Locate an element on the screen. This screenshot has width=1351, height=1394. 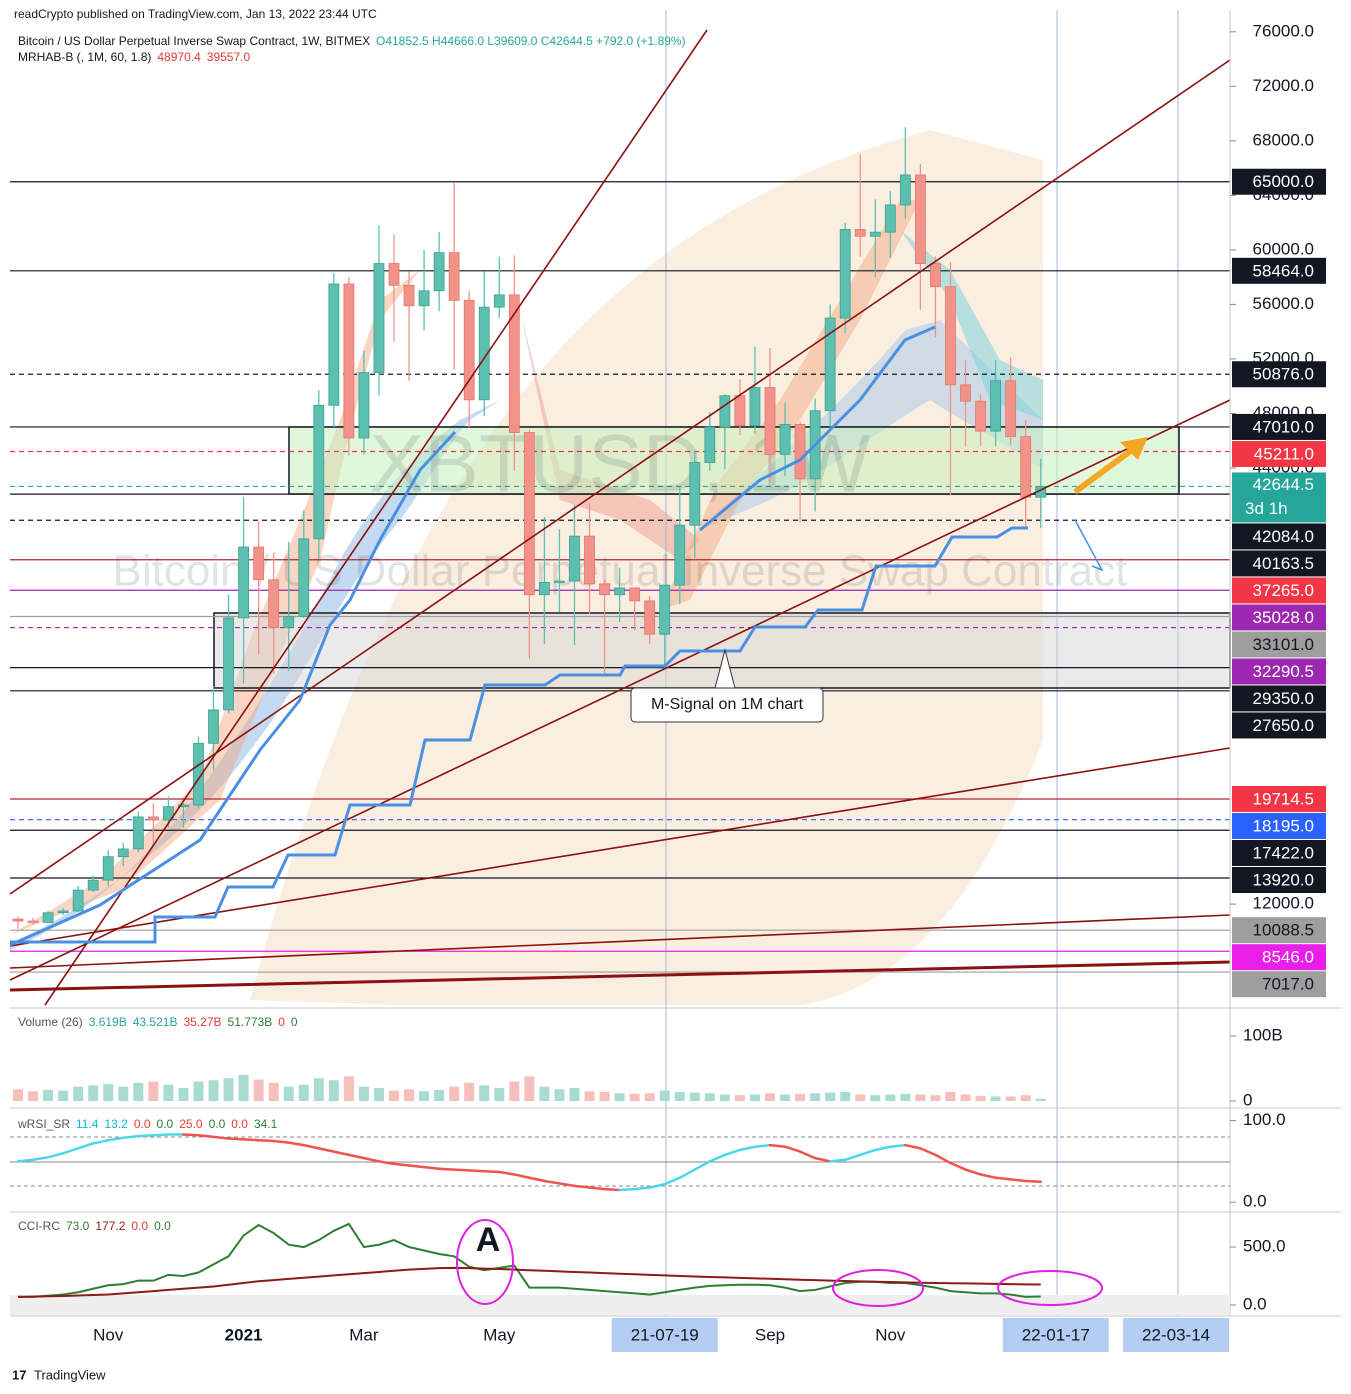
x-tick-label: 21-07-19 is located at coordinates (665, 1334).